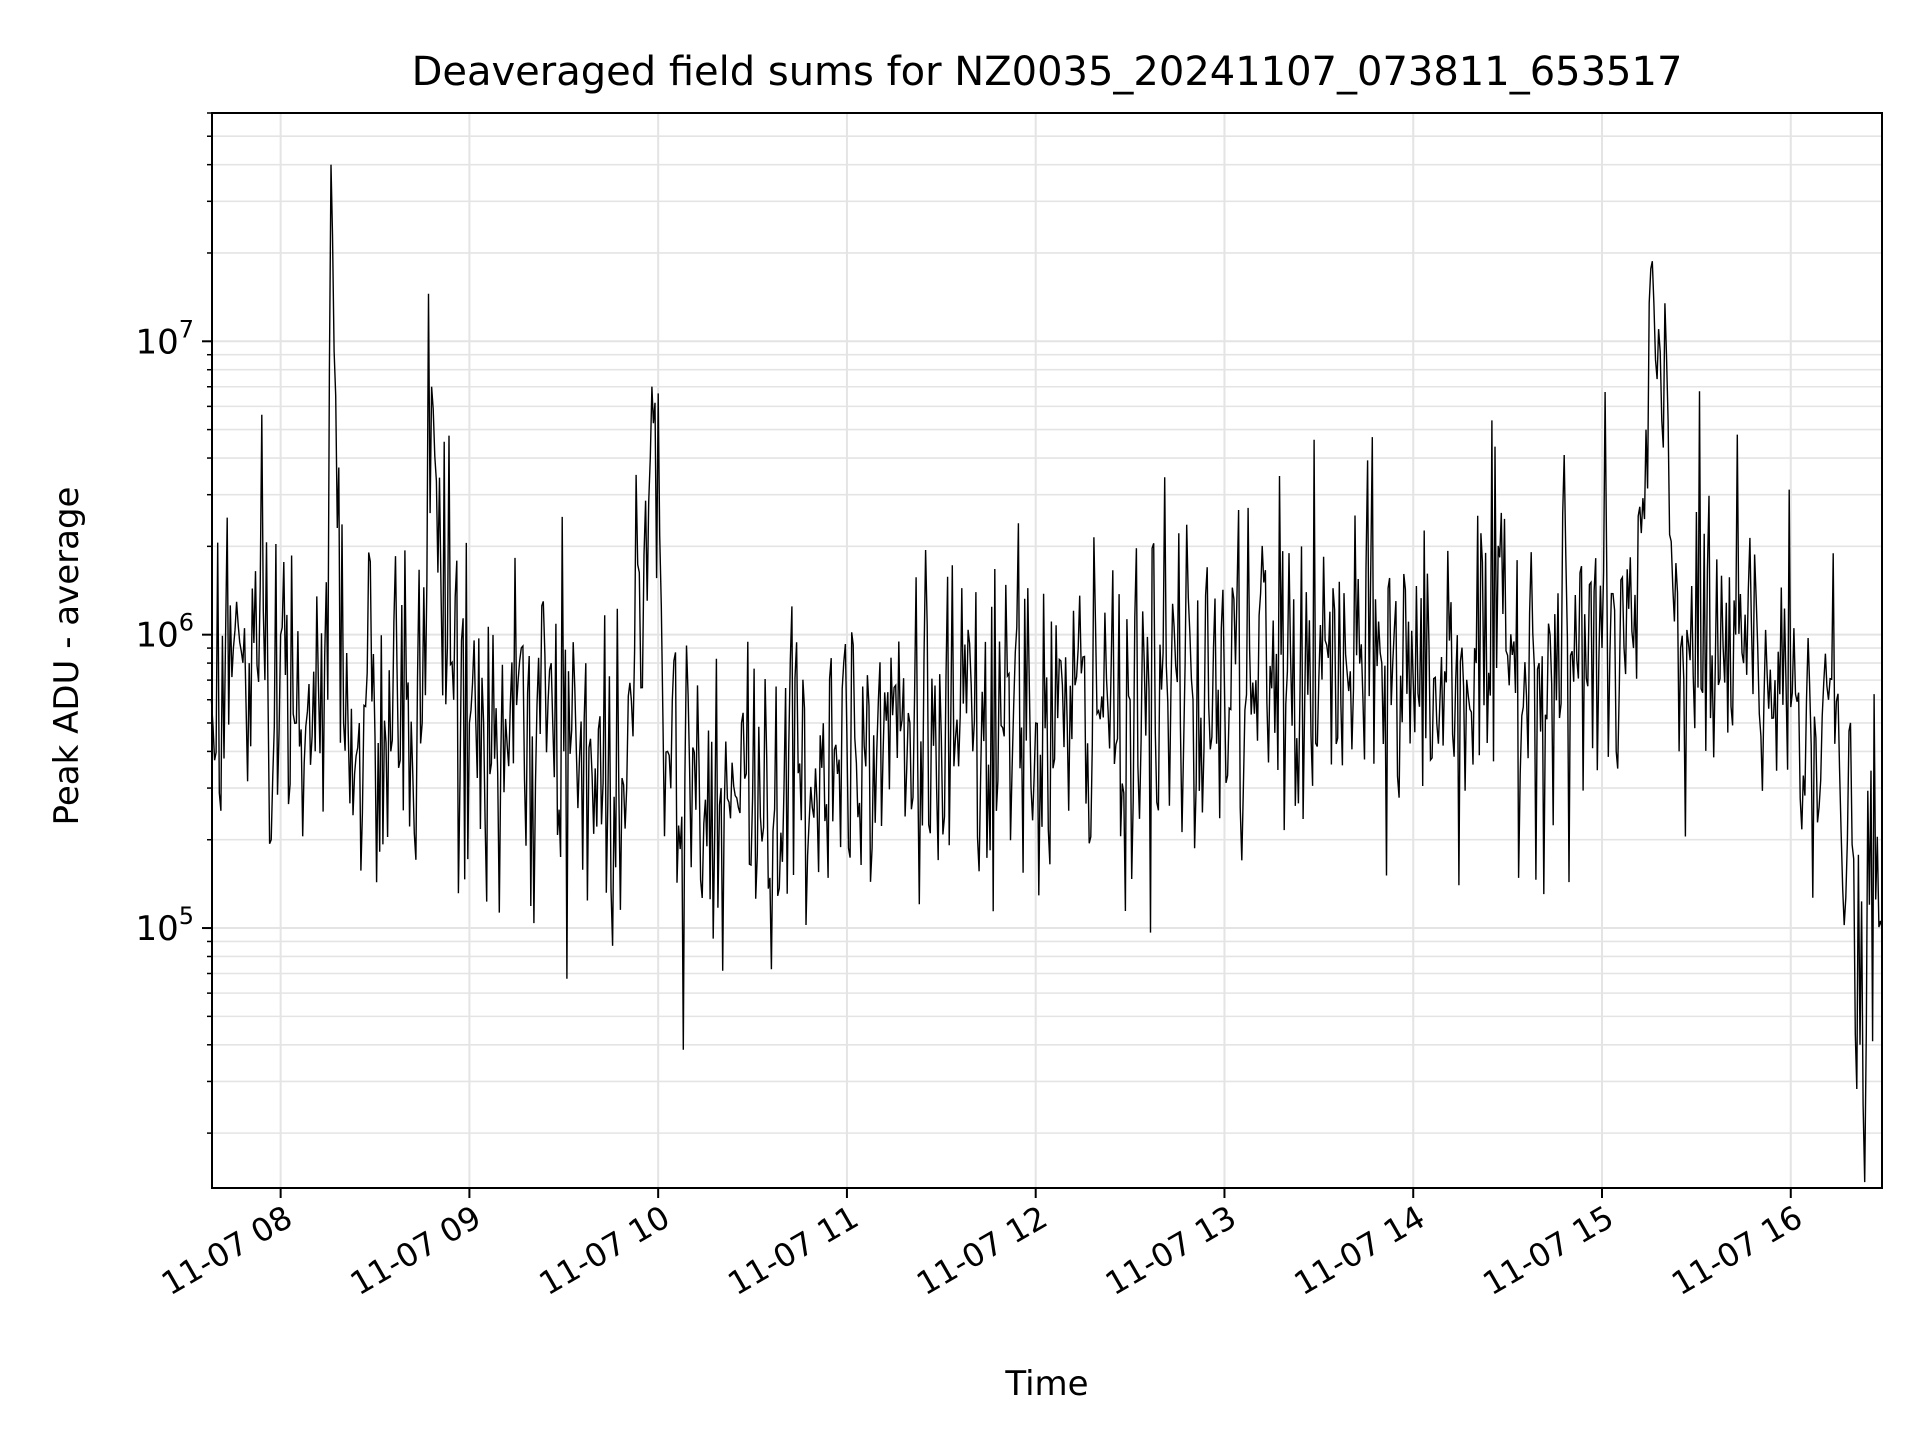 This screenshot has width=1920, height=1440. Describe the element at coordinates (164, 632) in the screenshot. I see `y-tick-label: 10⁶` at that location.